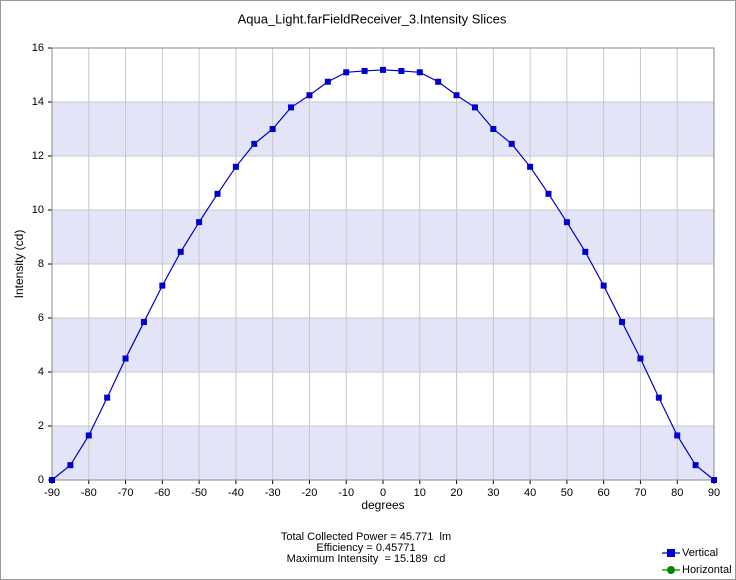 This screenshot has height=580, width=736. I want to click on annotation: Total Collected Power = 45.771 lm, so click(366, 537).